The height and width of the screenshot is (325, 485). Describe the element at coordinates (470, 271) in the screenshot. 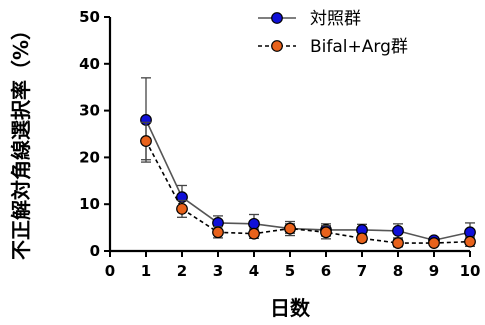

I see `x-tick-label: 10` at that location.